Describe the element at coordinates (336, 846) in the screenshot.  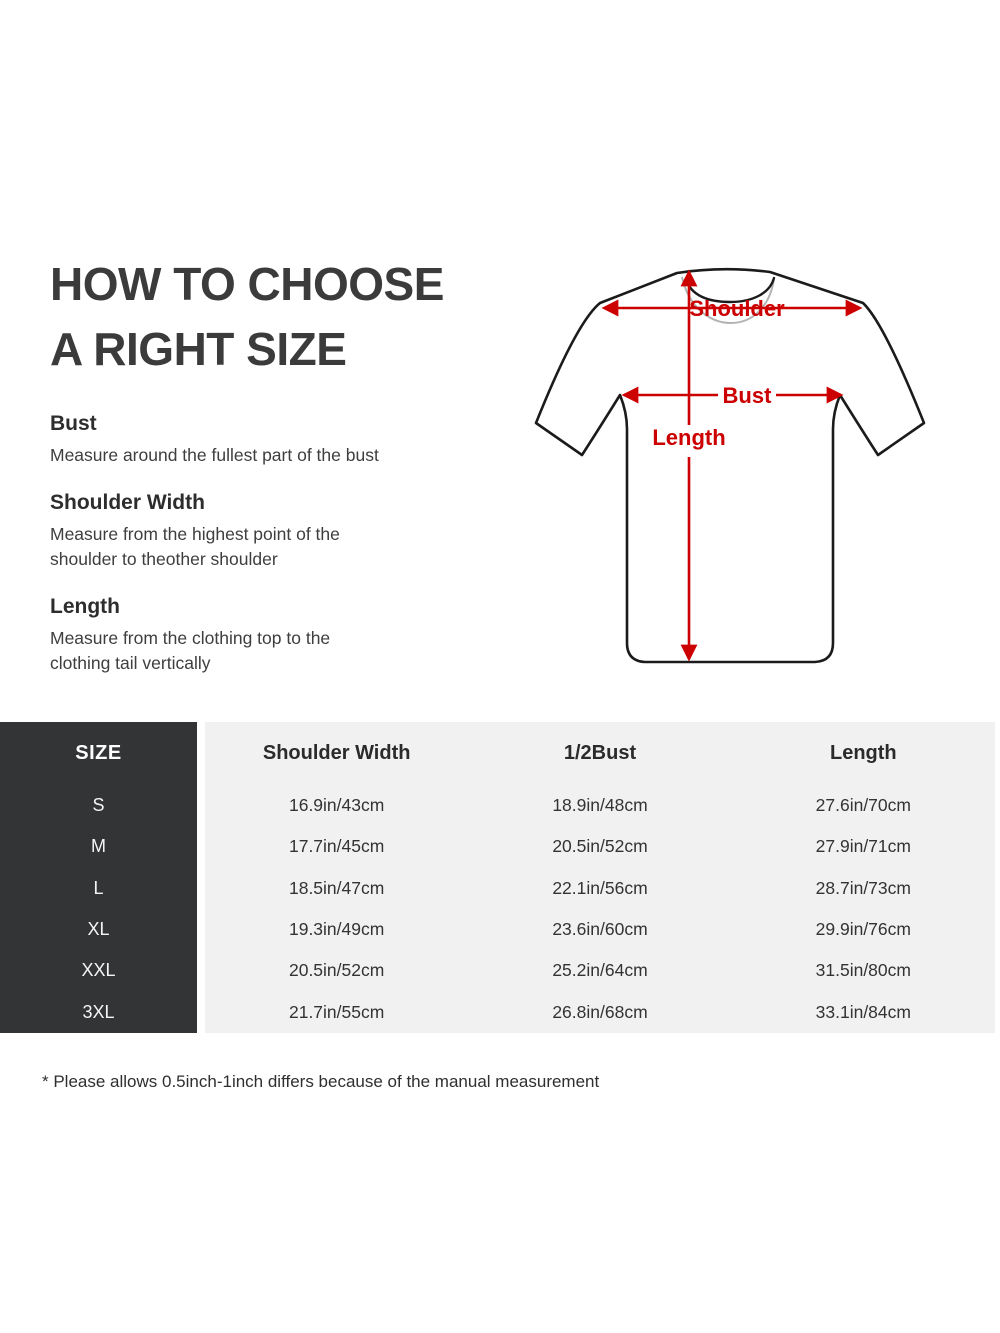
I see `cell-m-shoulder: 17.7in/45cm` at that location.